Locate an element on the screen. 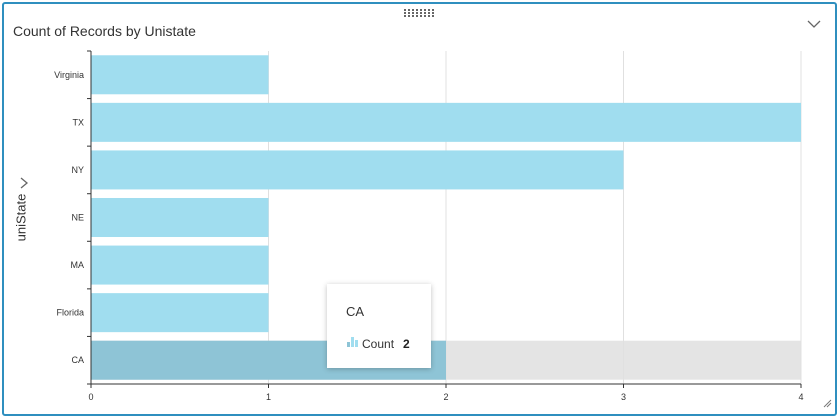 The height and width of the screenshot is (418, 839). tooltip-category: CA is located at coordinates (355, 311).